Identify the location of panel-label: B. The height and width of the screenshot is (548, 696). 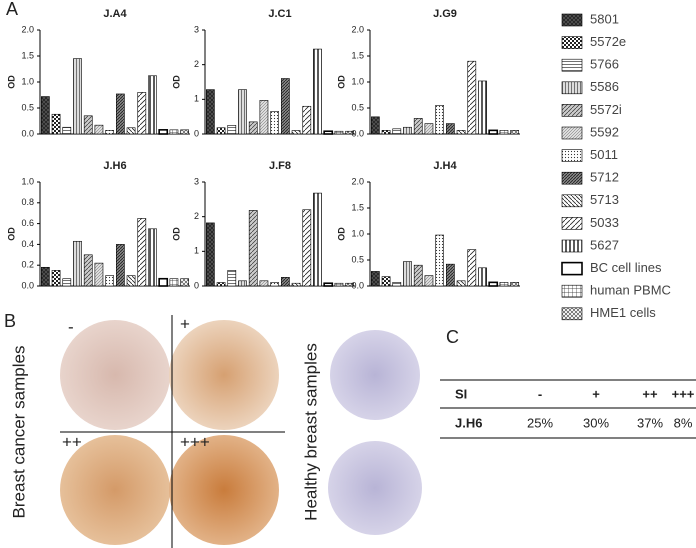
(10, 321).